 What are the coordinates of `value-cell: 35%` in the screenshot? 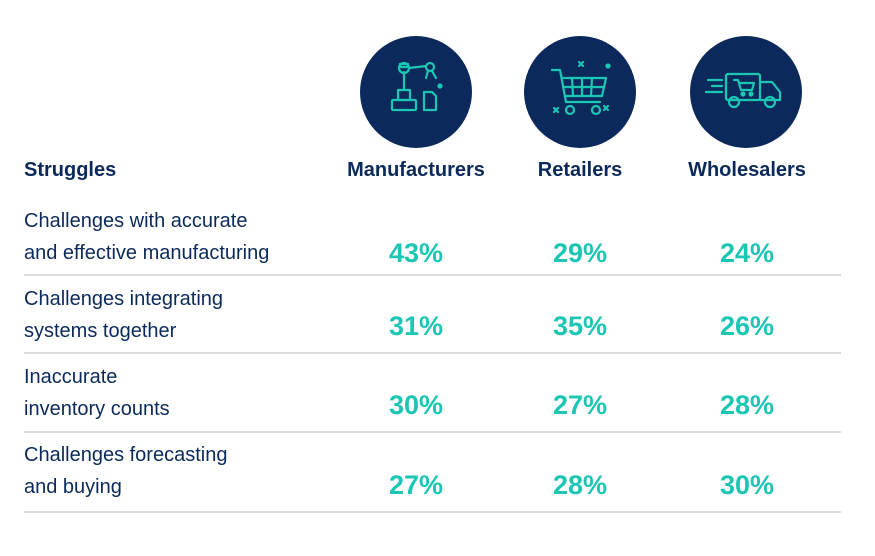 It's located at (580, 326).